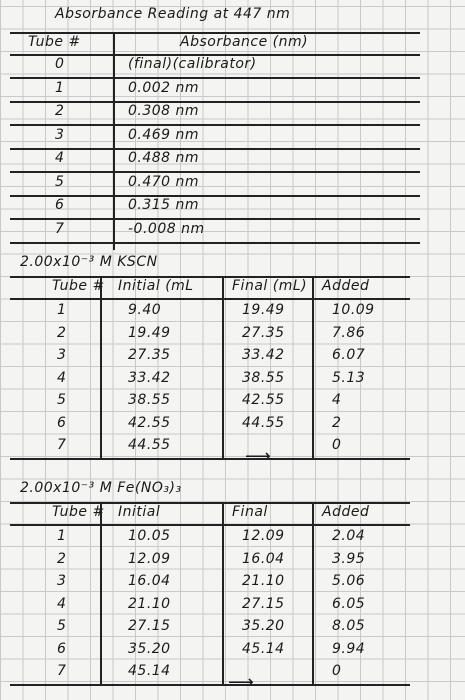 This screenshot has height=700, width=465. Describe the element at coordinates (60, 134) in the screenshot. I see `tube-number: 3` at that location.